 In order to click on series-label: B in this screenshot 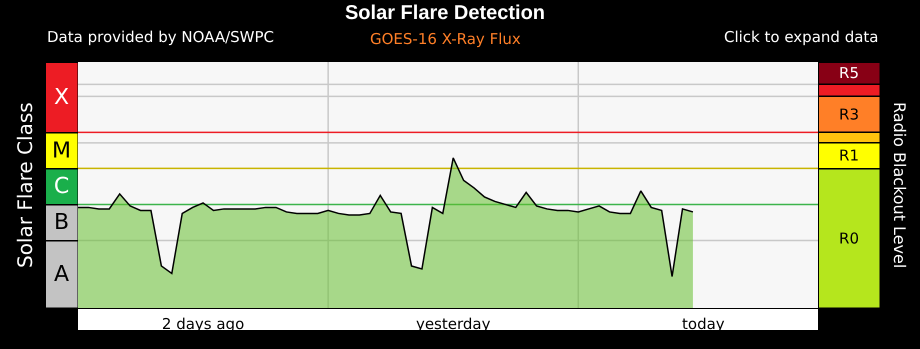, I will do `click(62, 223)`.